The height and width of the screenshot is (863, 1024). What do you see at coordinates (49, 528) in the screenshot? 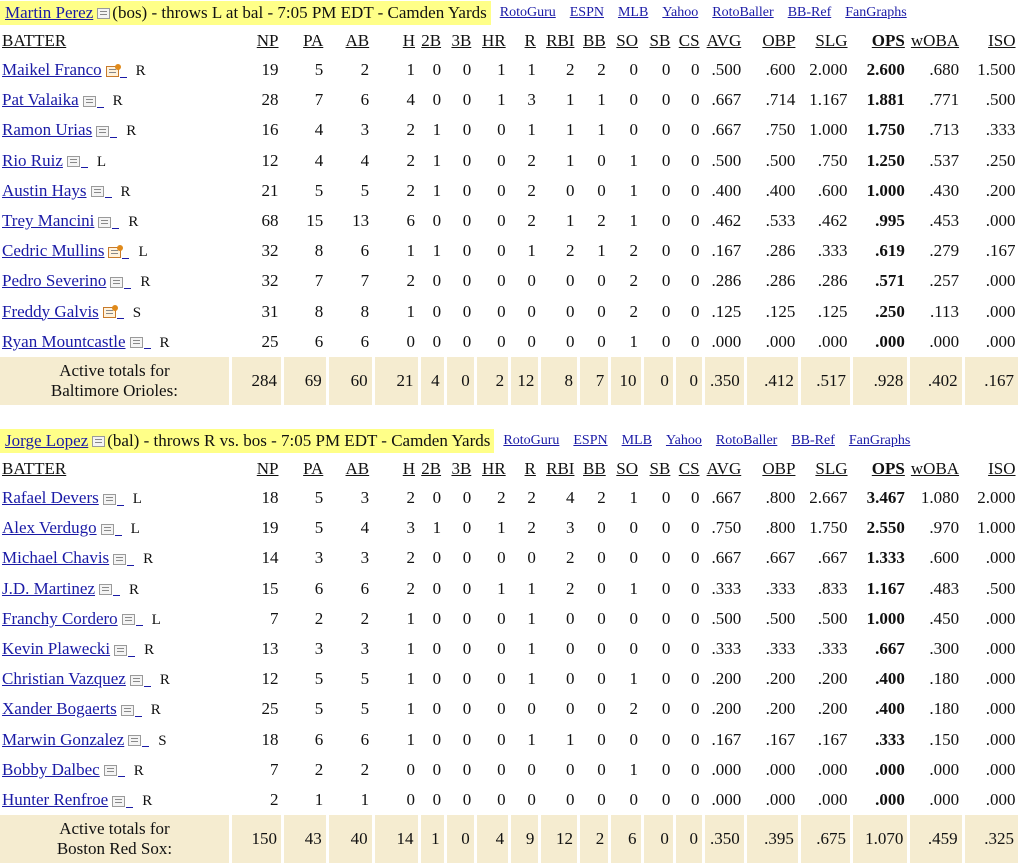
I see `batter-name-link: Alex Verdugo` at bounding box center [49, 528].